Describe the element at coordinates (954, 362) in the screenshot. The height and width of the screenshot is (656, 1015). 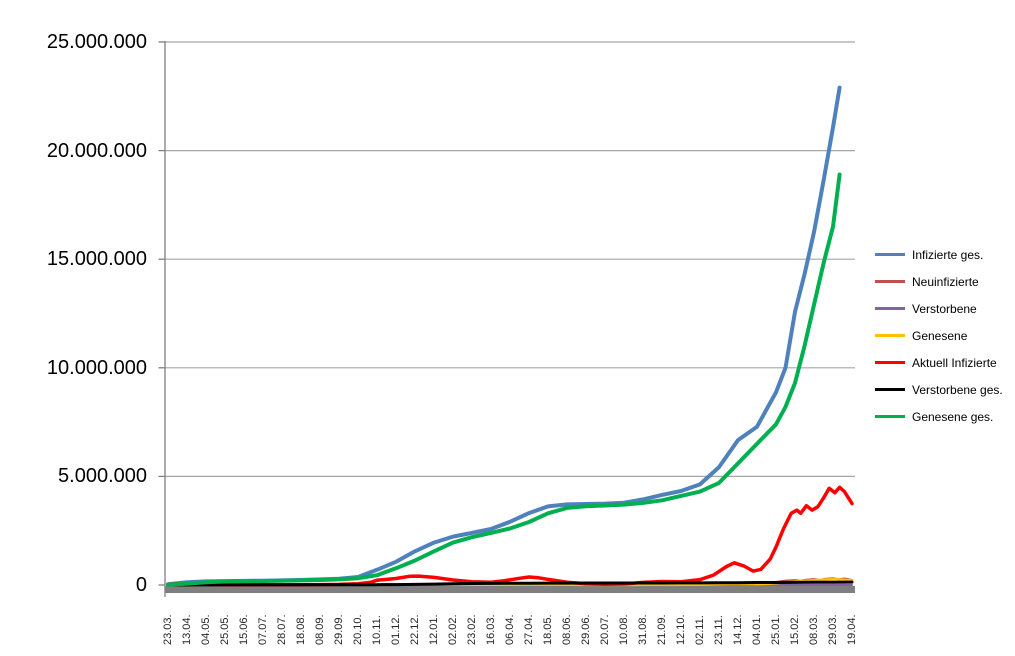
I see `legend-item-label: Aktuell Infizierte` at that location.